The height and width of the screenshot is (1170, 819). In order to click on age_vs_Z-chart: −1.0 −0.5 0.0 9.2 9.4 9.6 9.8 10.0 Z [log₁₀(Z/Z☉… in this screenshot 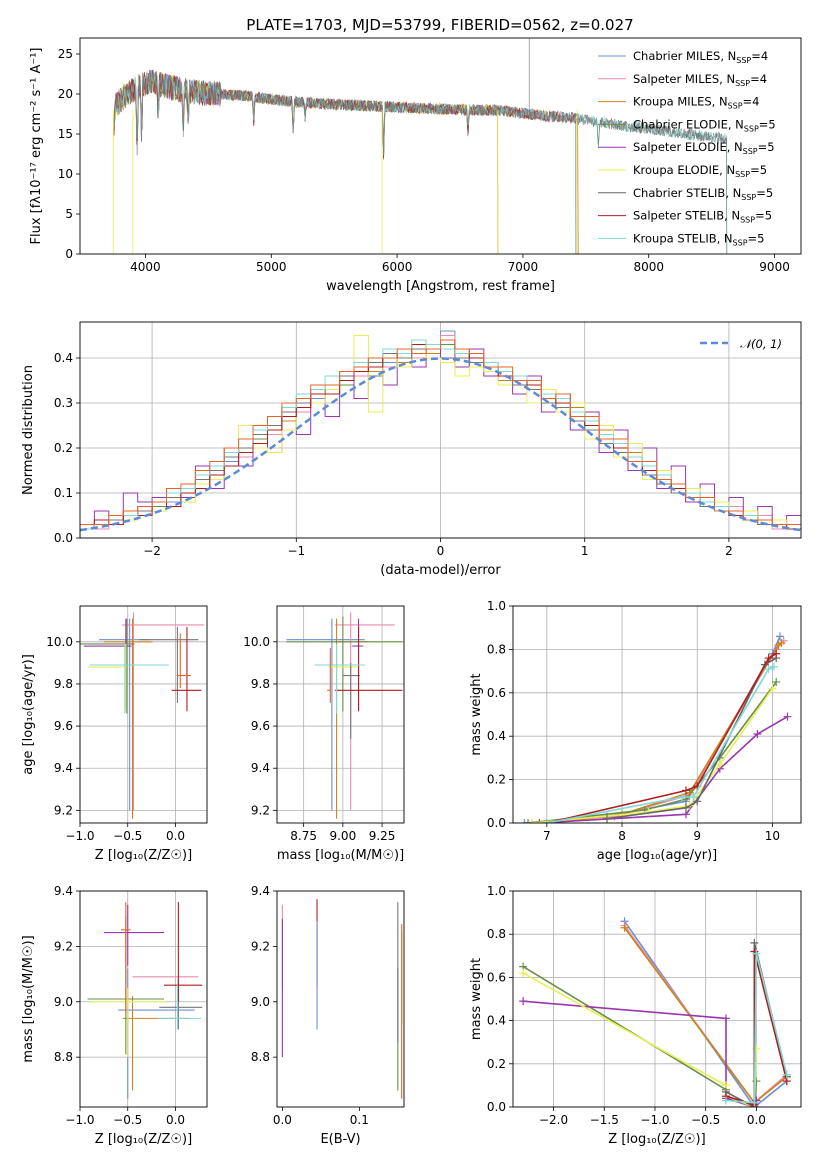, I will do `click(114, 734)`.